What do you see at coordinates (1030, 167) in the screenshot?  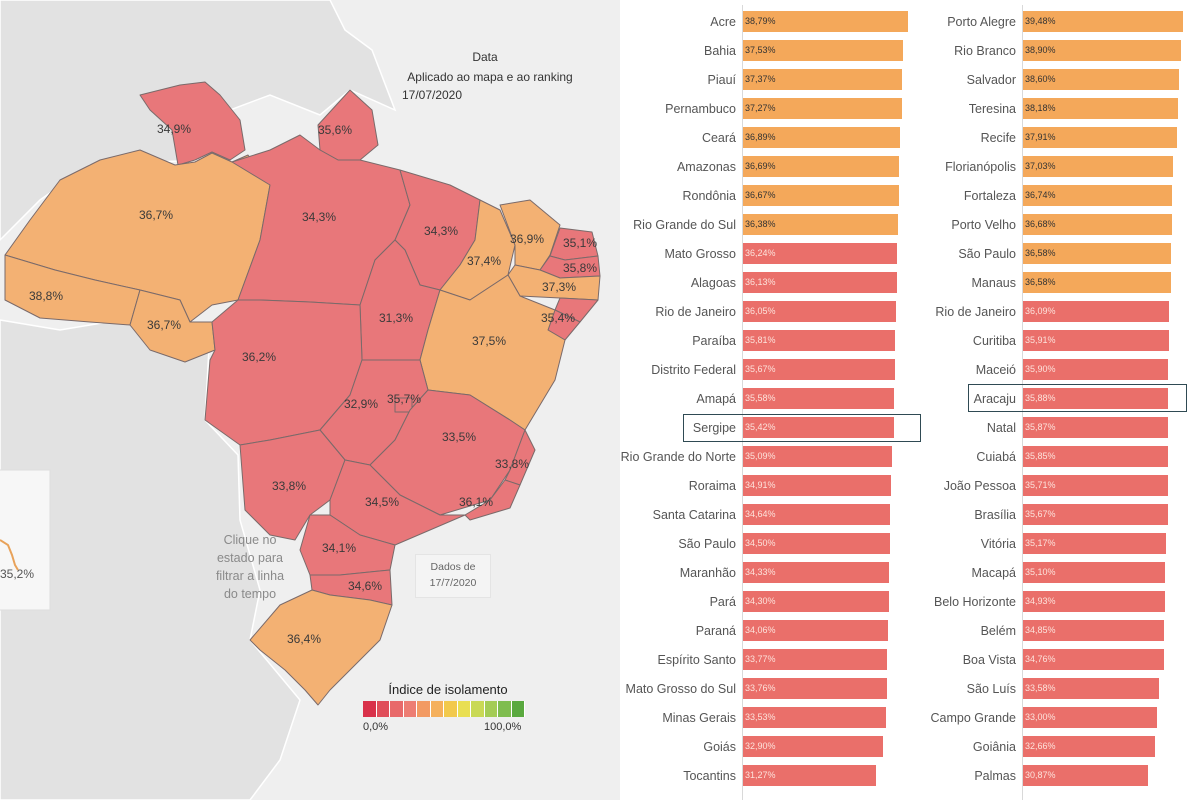 I see `ranking-row: Florianópolis 37,03%` at bounding box center [1030, 167].